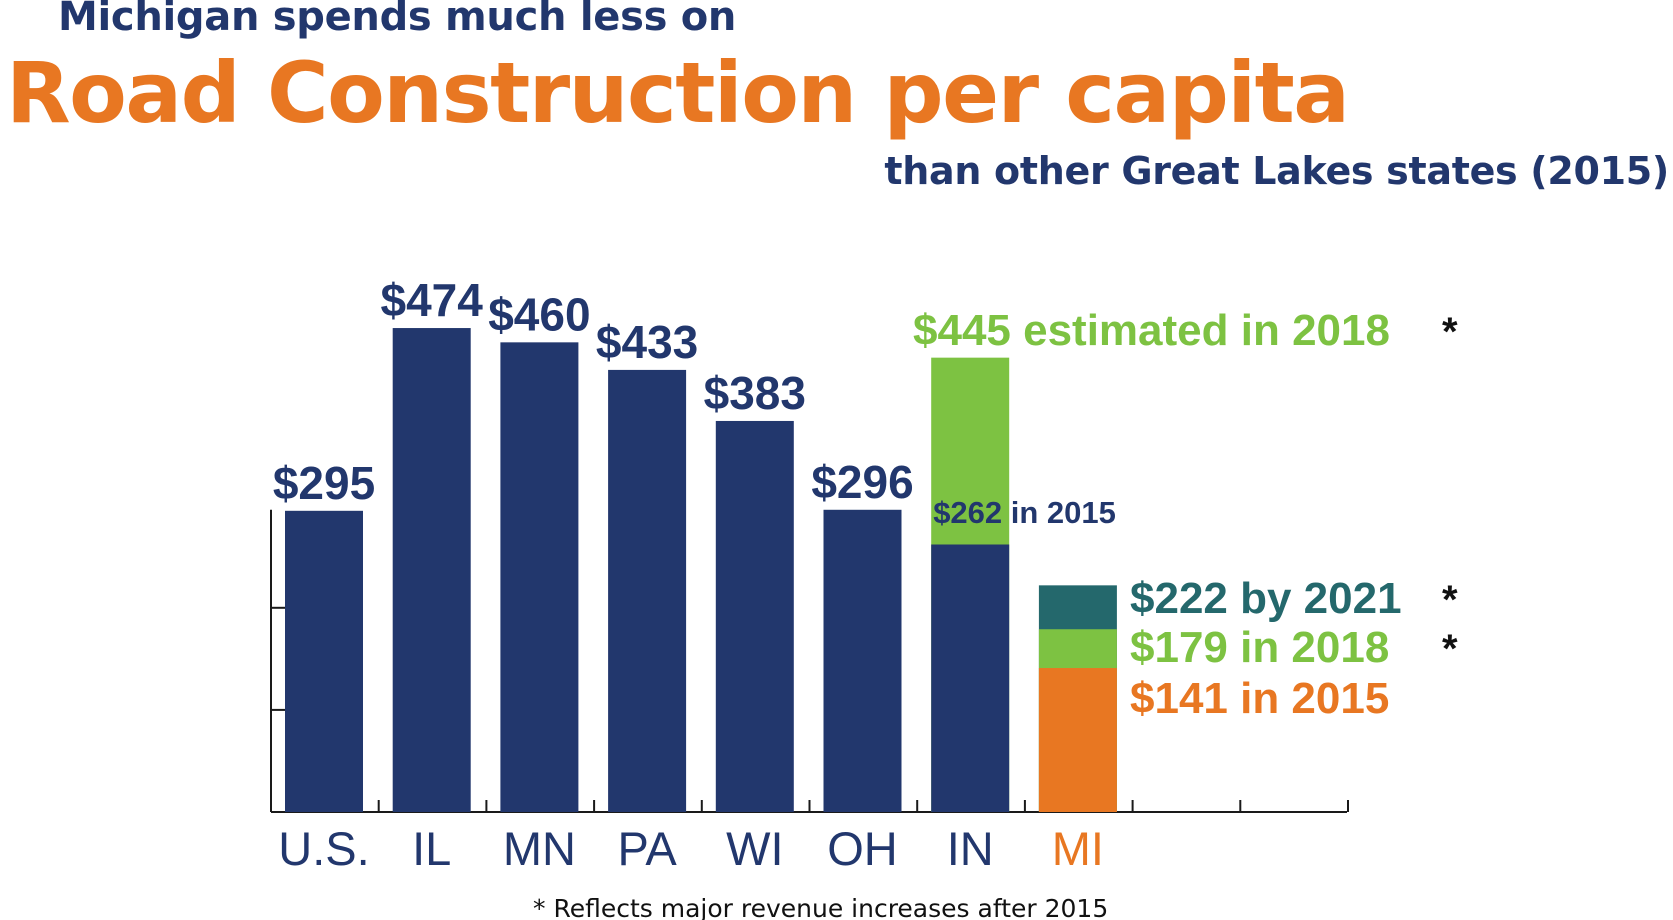  I want to click on in-2015-label: $262 in 2015, so click(1024, 512).